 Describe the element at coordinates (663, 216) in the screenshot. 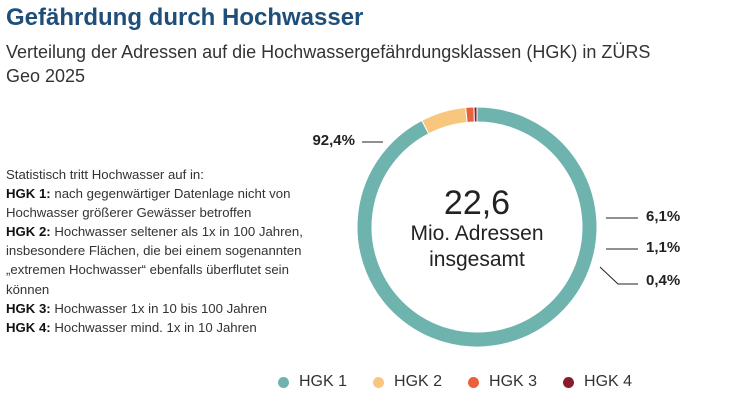

I see `value-label-hgk-2: 6,1%` at that location.